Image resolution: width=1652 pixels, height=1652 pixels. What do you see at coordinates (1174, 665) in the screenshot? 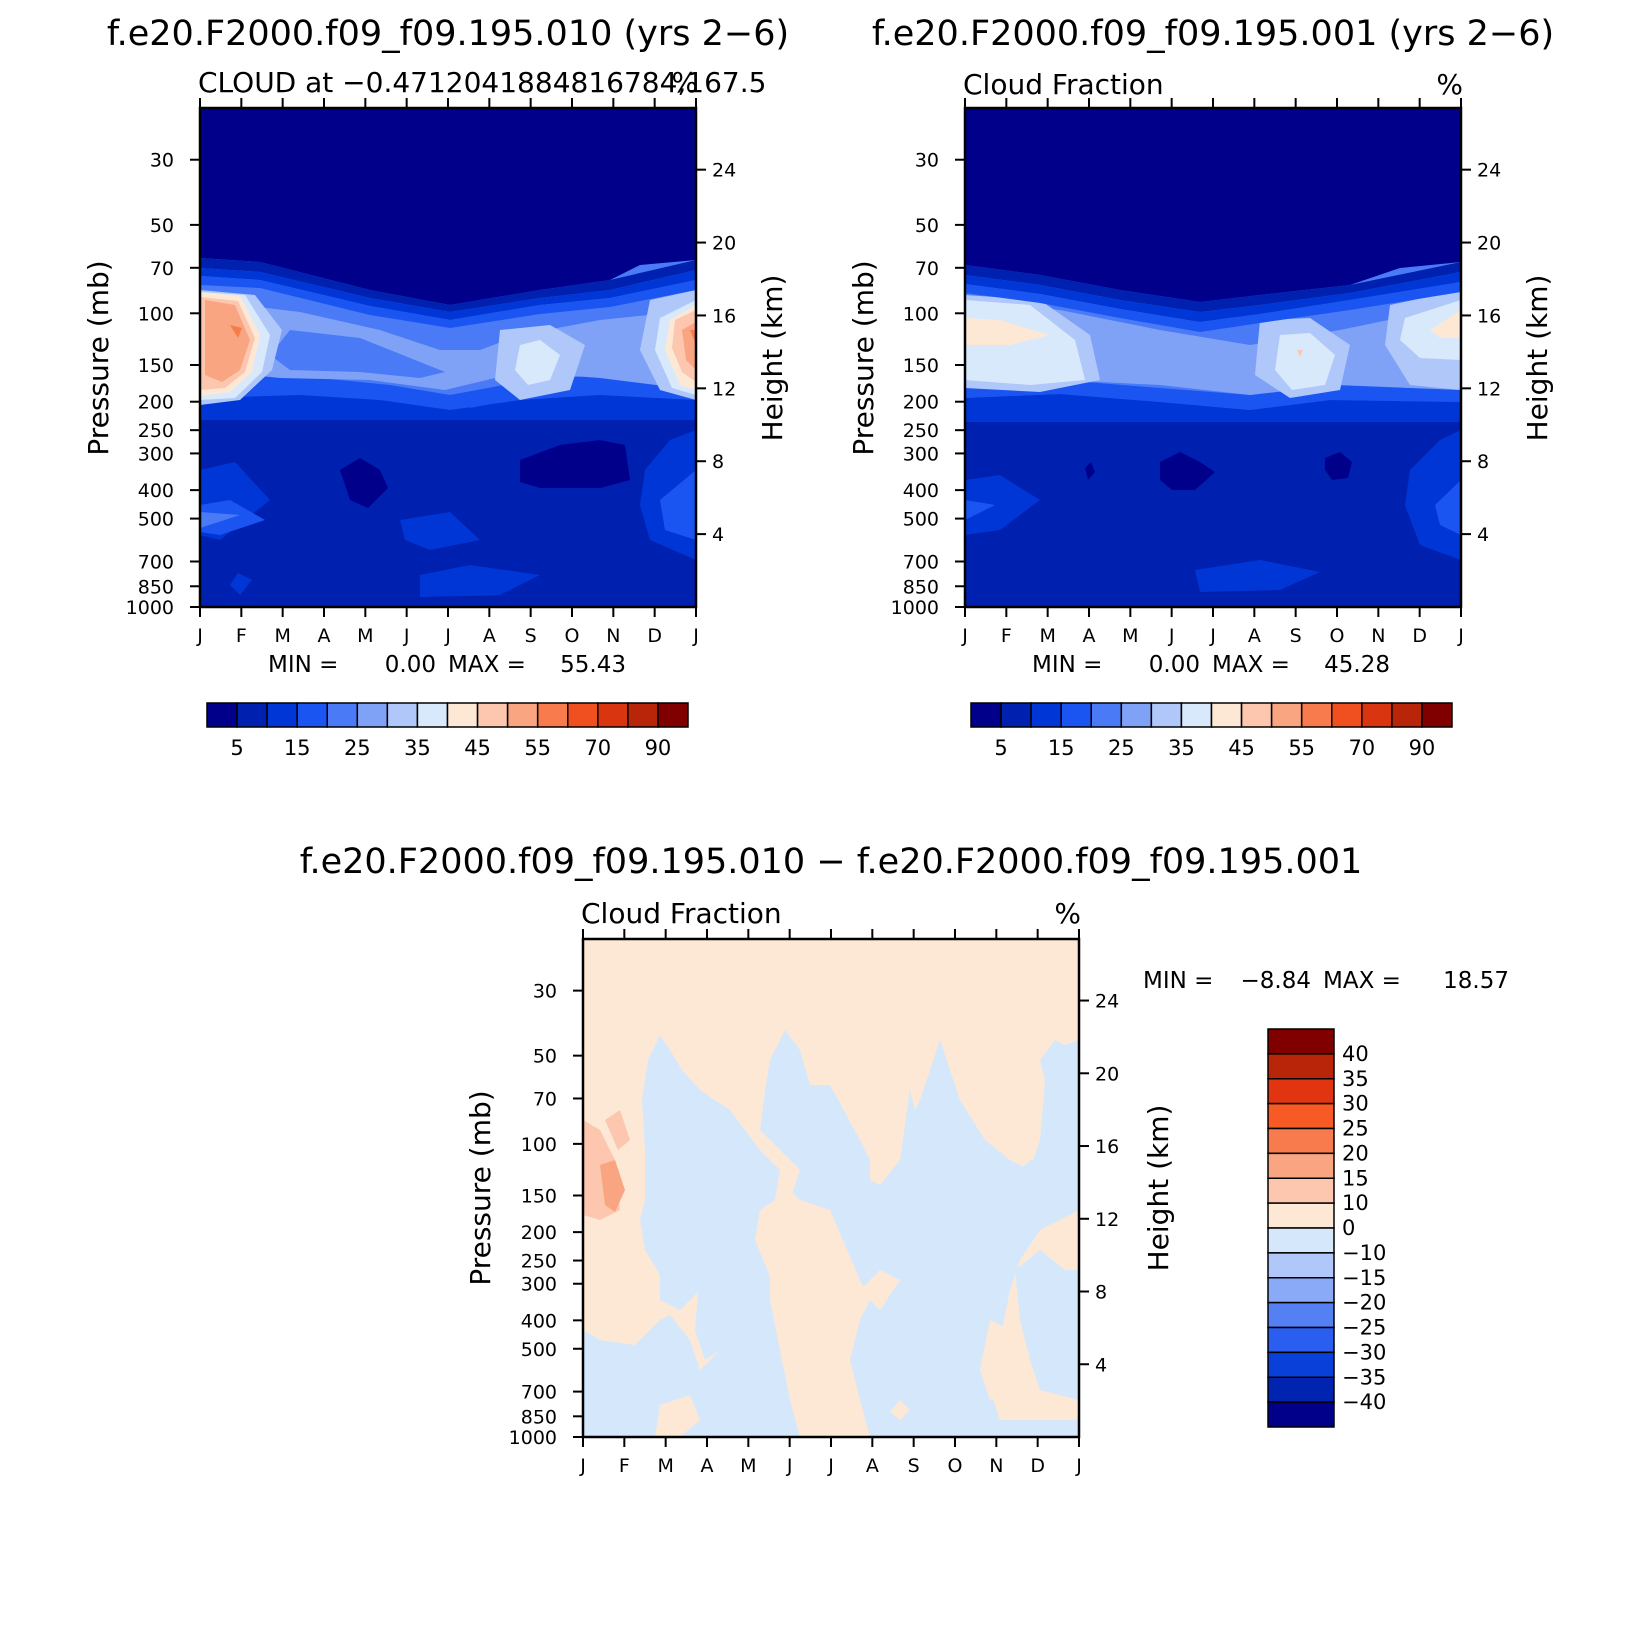
I see `panel-2-min-value: 0.00` at bounding box center [1174, 665].